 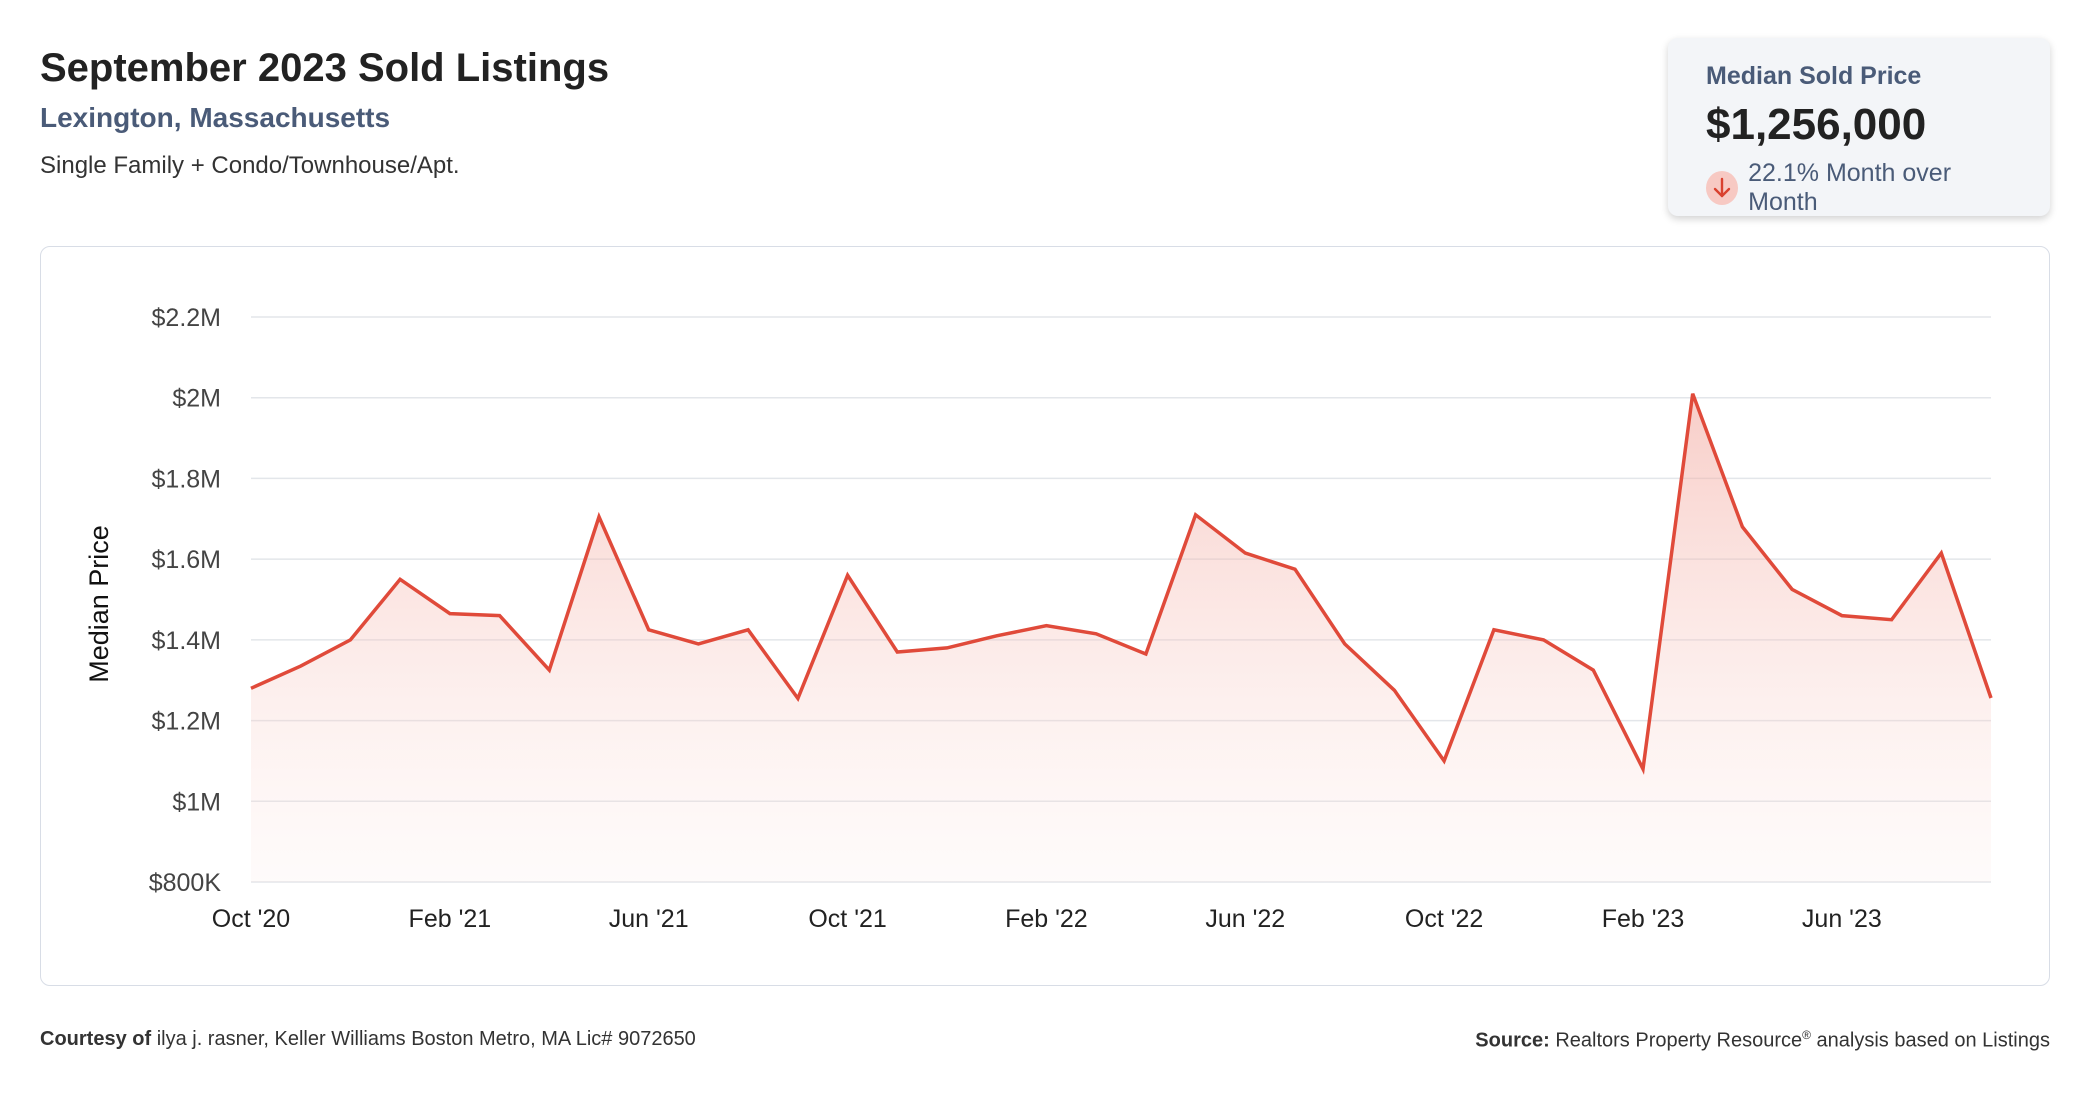 What do you see at coordinates (196, 399) in the screenshot?
I see `y-tick-label: $2M` at bounding box center [196, 399].